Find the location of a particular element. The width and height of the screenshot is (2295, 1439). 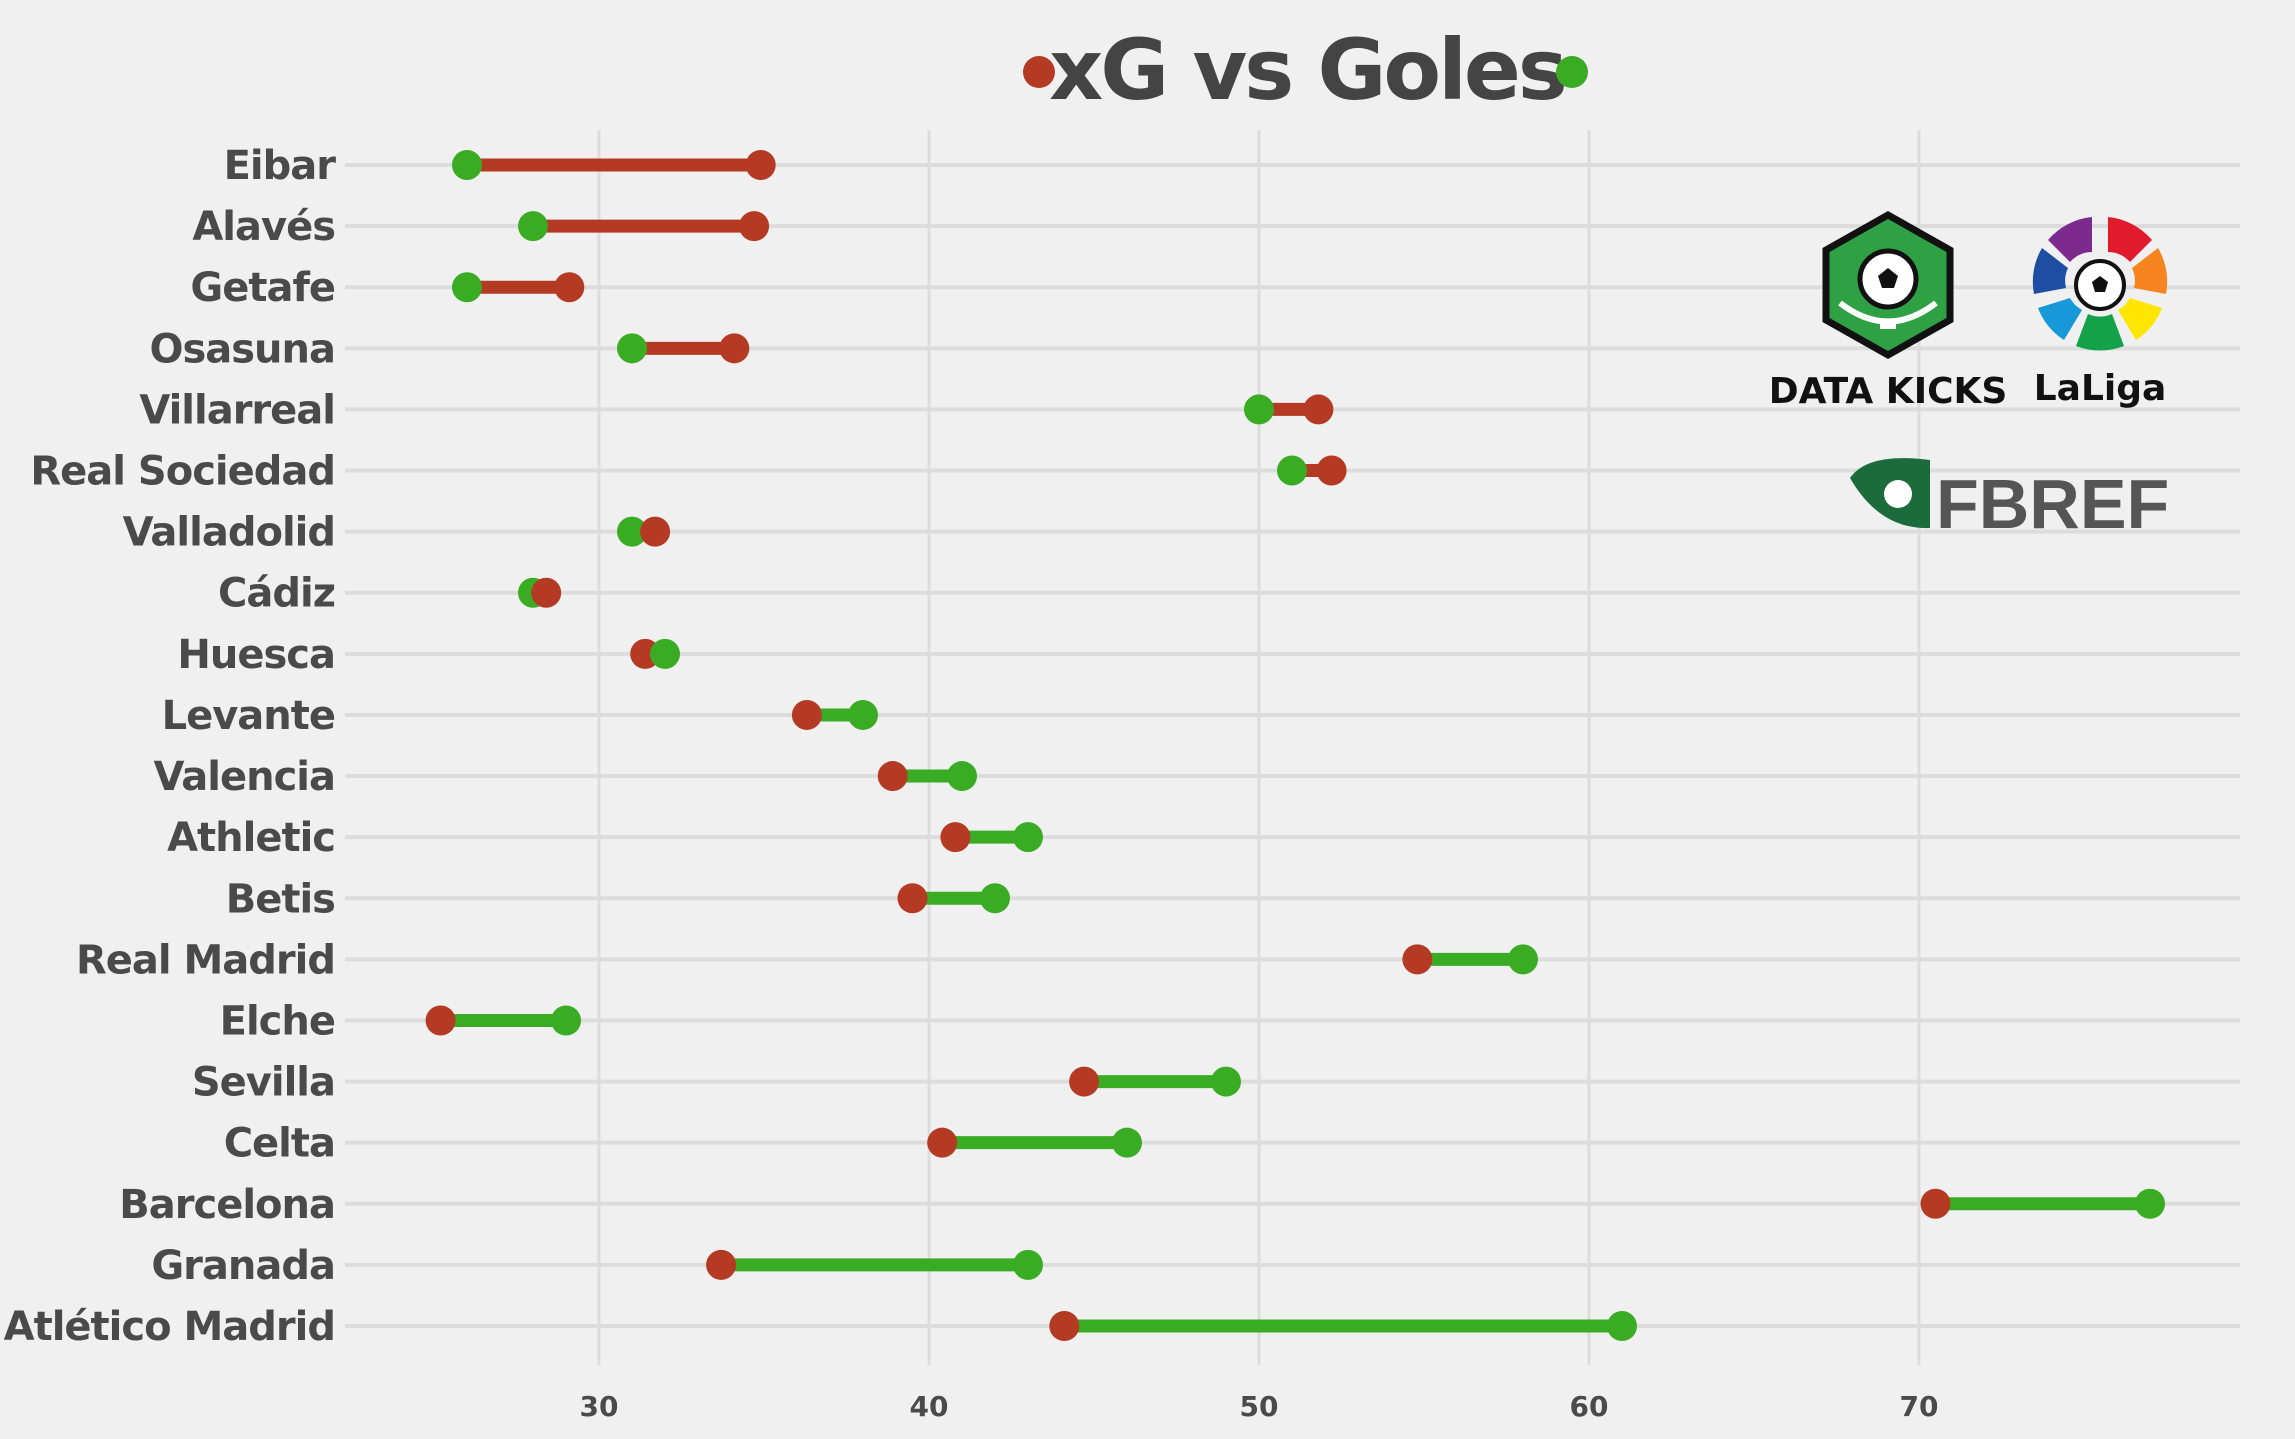

team-label: Osasuna is located at coordinates (242, 349).